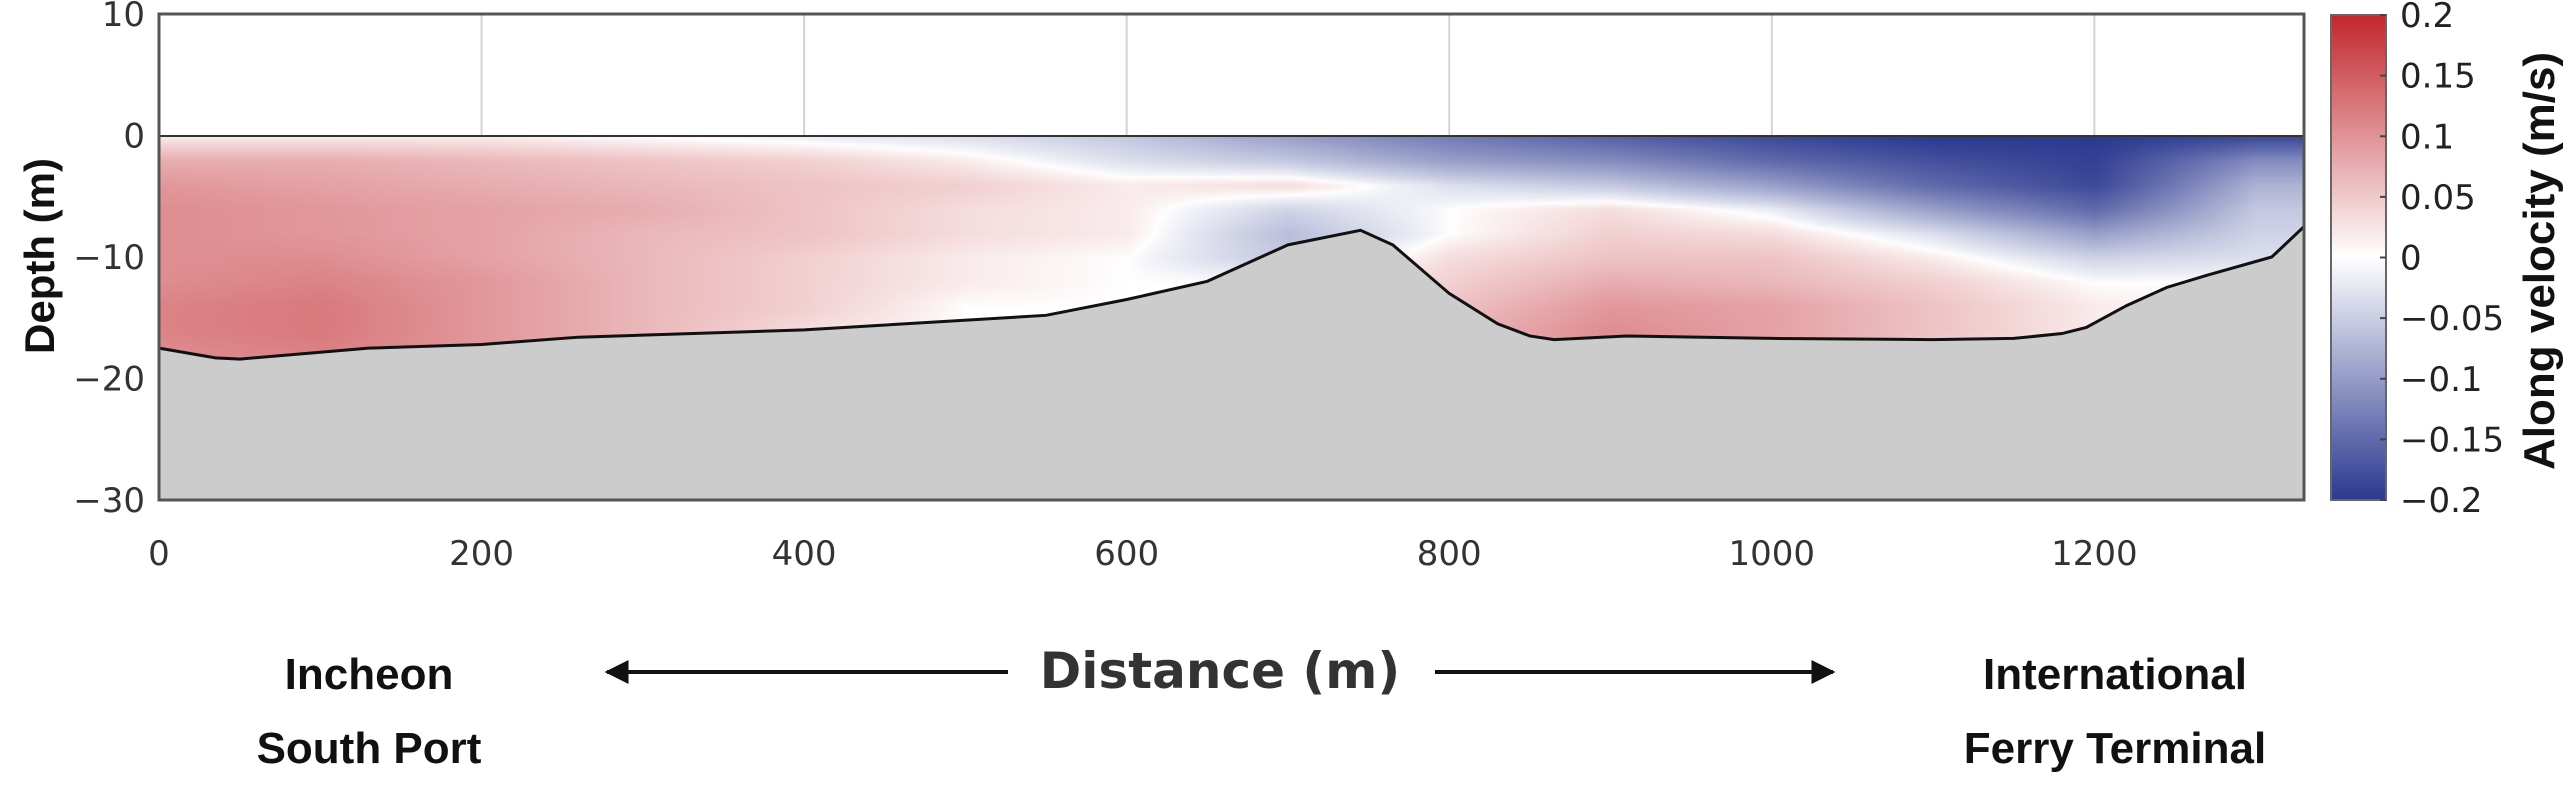  Describe the element at coordinates (2441, 380) in the screenshot. I see `colorbar-tick-label: −0.1` at that location.